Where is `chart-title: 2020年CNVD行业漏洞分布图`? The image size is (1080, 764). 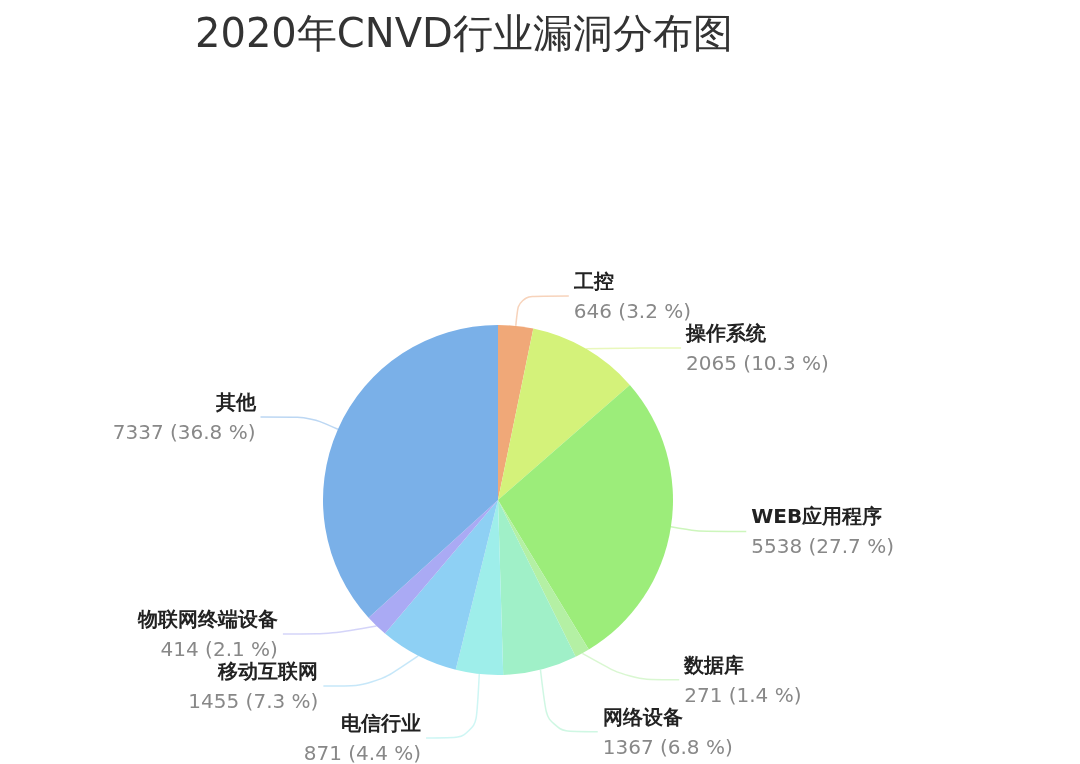
chart-title: 2020年CNVD行业漏洞分布图 is located at coordinates (464, 33).